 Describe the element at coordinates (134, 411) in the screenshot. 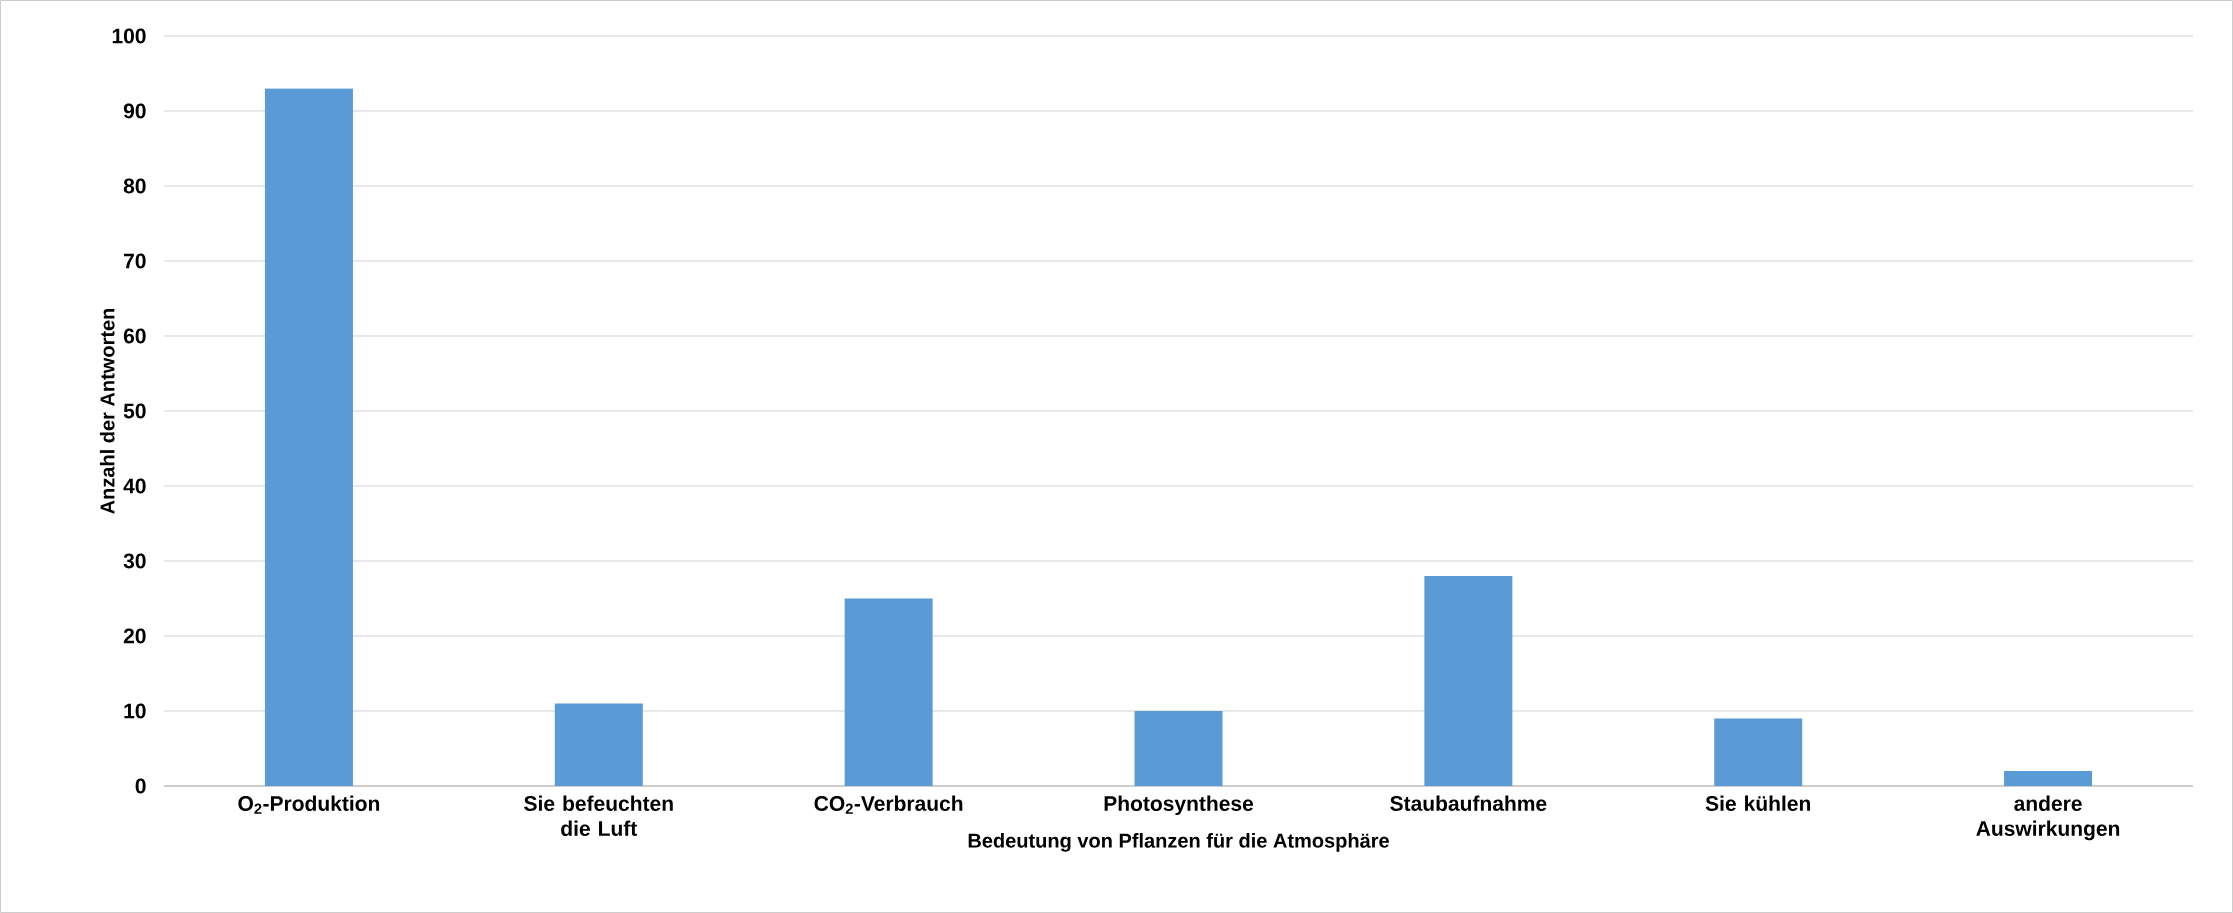

I see `y-tick-label: 50` at that location.